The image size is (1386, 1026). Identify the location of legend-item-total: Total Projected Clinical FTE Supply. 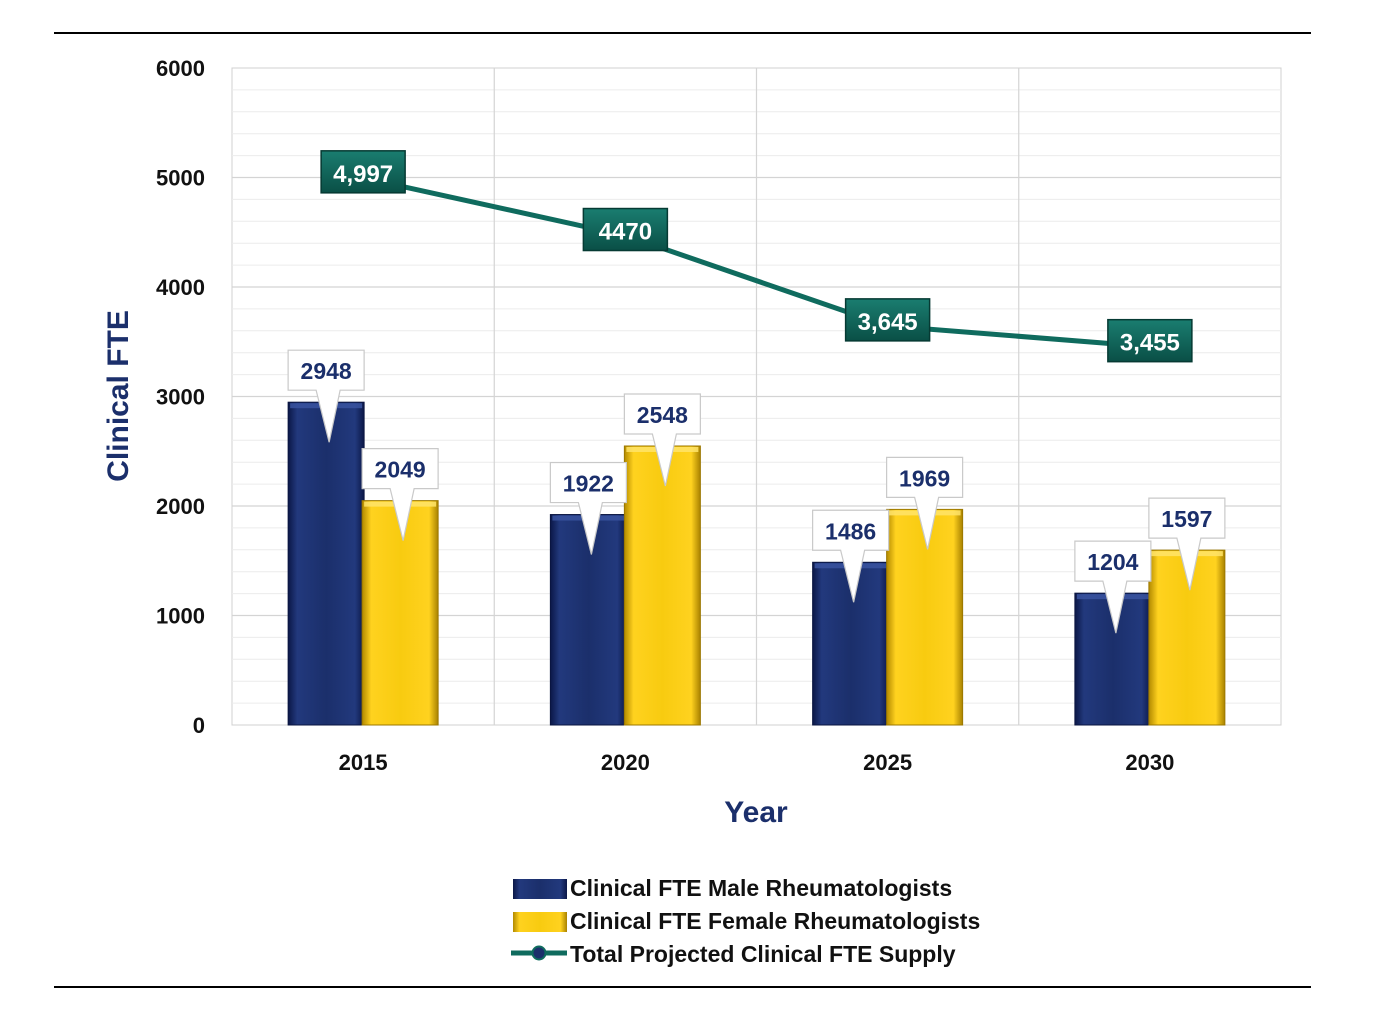
(733, 954).